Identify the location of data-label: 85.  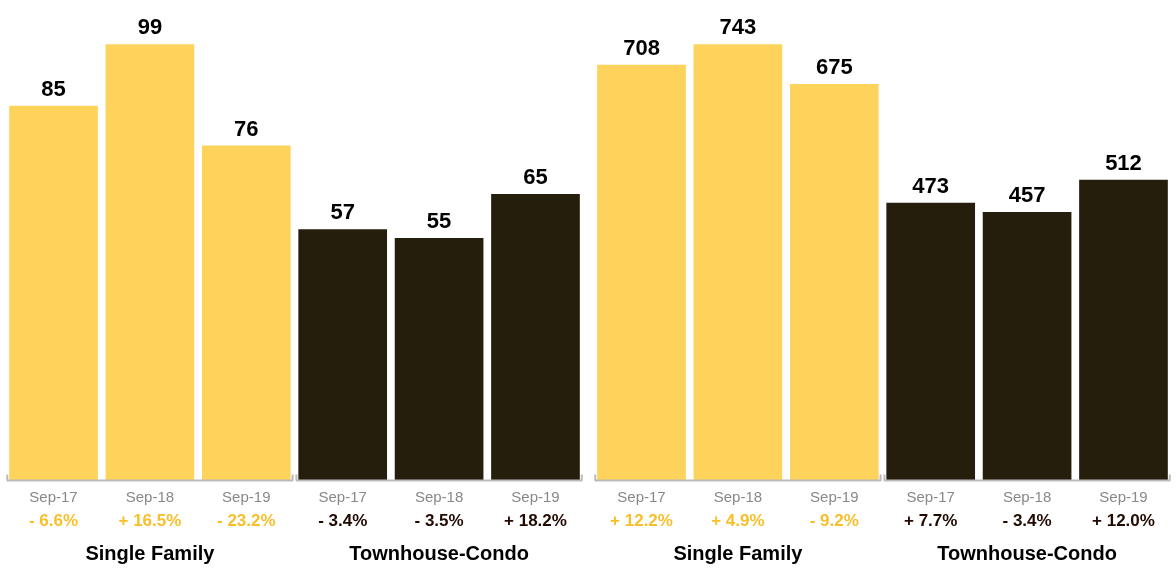
(53, 88).